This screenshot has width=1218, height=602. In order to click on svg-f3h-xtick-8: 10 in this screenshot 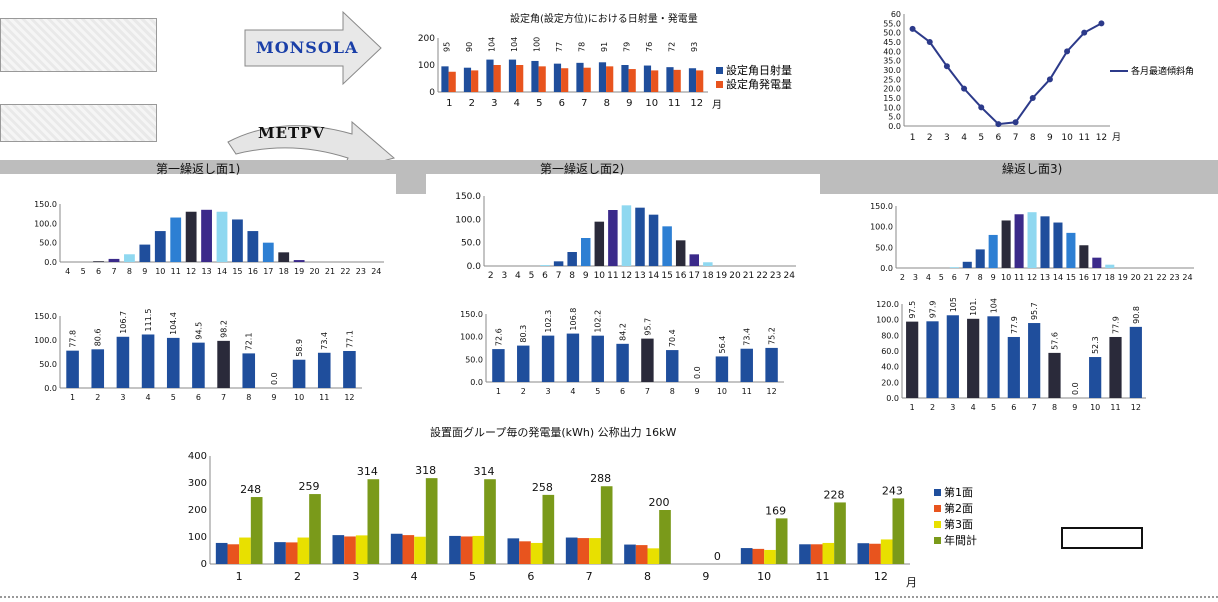, I will do `click(1006, 277)`.